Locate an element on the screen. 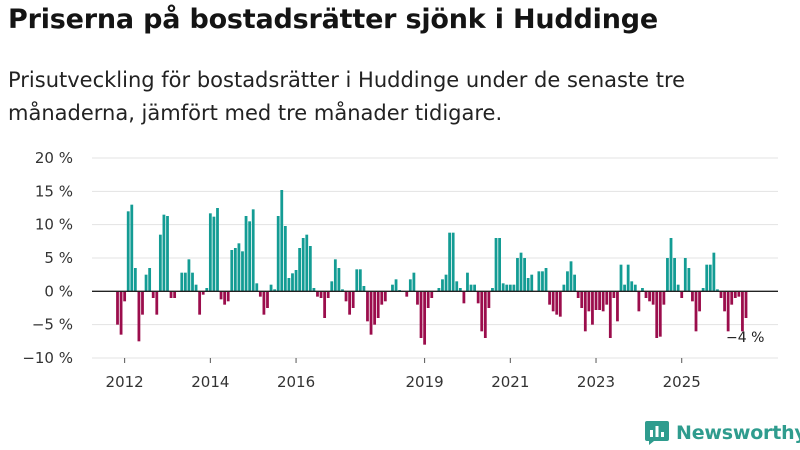 The width and height of the screenshot is (800, 450). x-tick-label: 2021 is located at coordinates (510, 382).